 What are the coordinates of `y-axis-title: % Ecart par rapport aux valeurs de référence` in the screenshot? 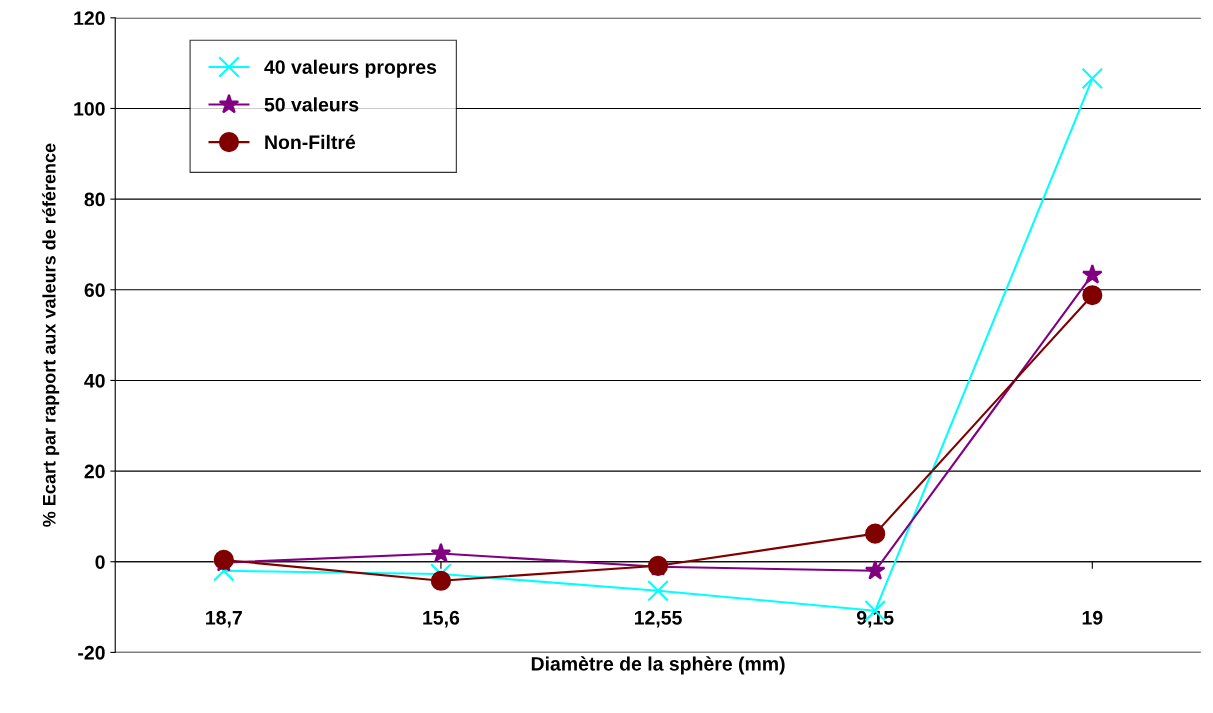 It's located at (51, 335).